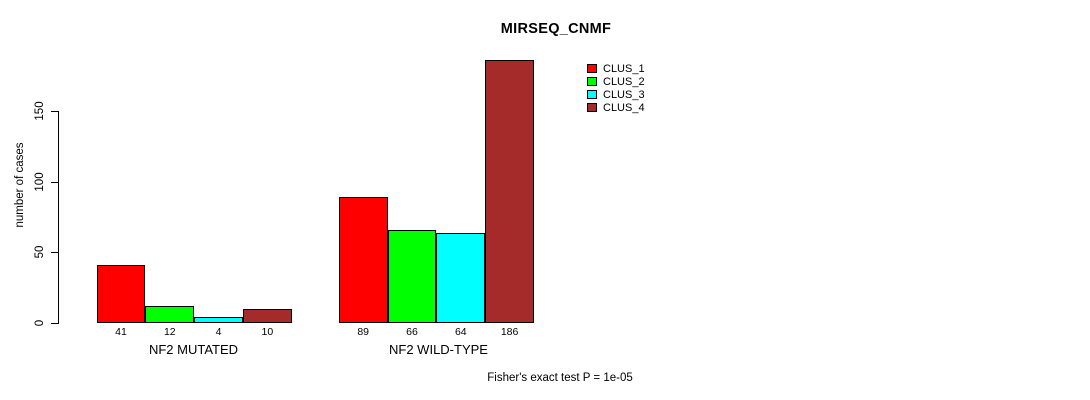 The width and height of the screenshot is (1090, 400). I want to click on bar-value-clus-1-nf2-wild-type: 89, so click(363, 332).